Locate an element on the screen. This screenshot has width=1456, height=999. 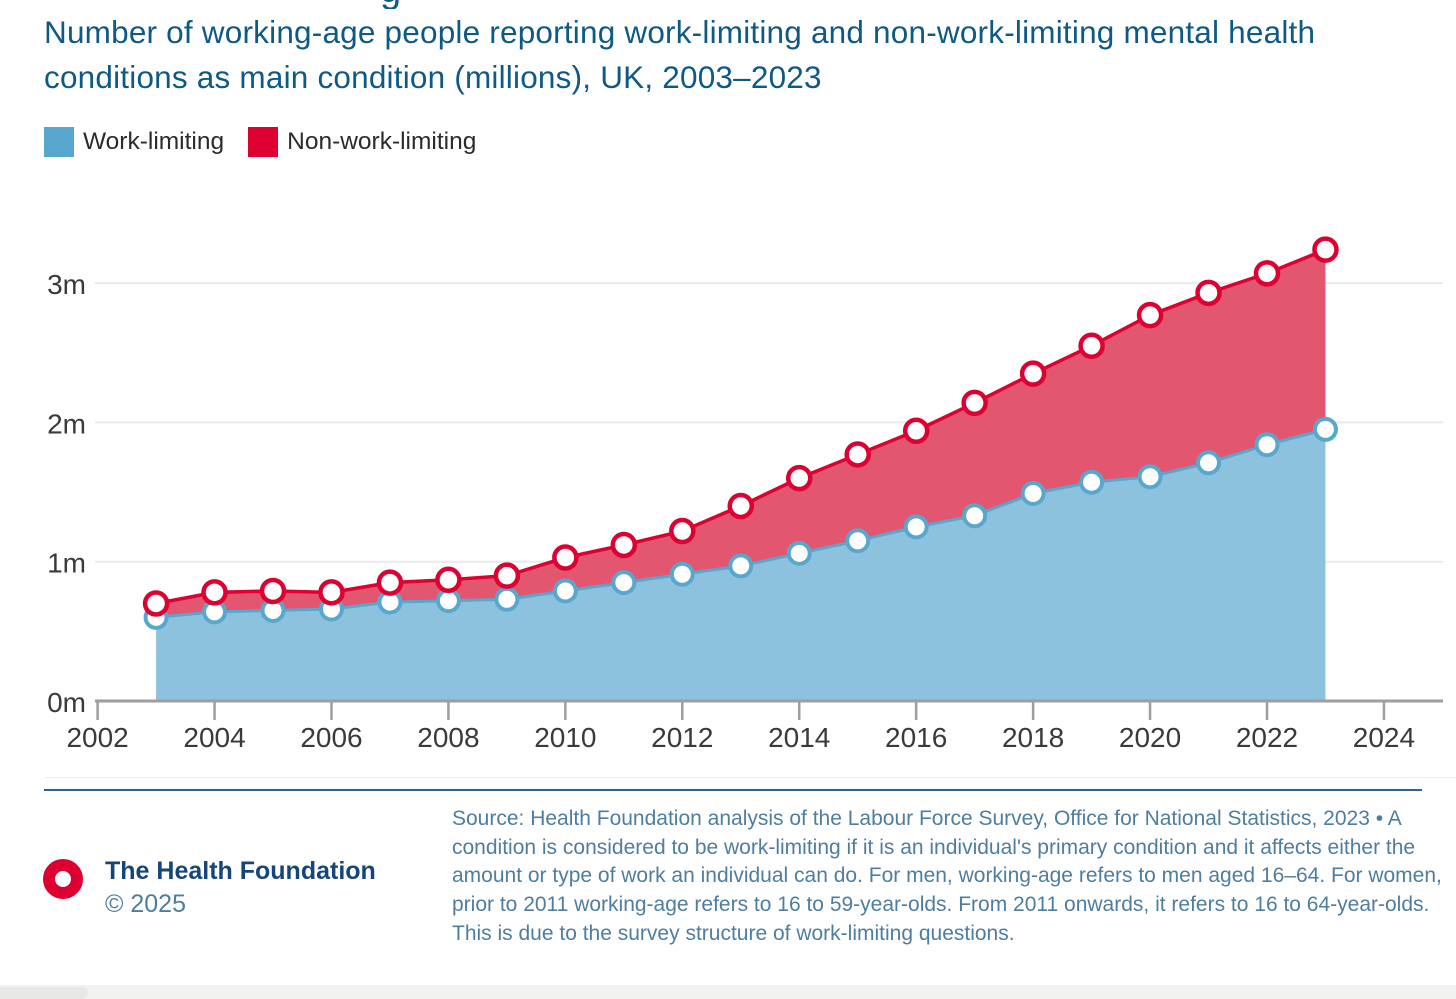
data-point-work-limiting-2019 is located at coordinates (1092, 482).